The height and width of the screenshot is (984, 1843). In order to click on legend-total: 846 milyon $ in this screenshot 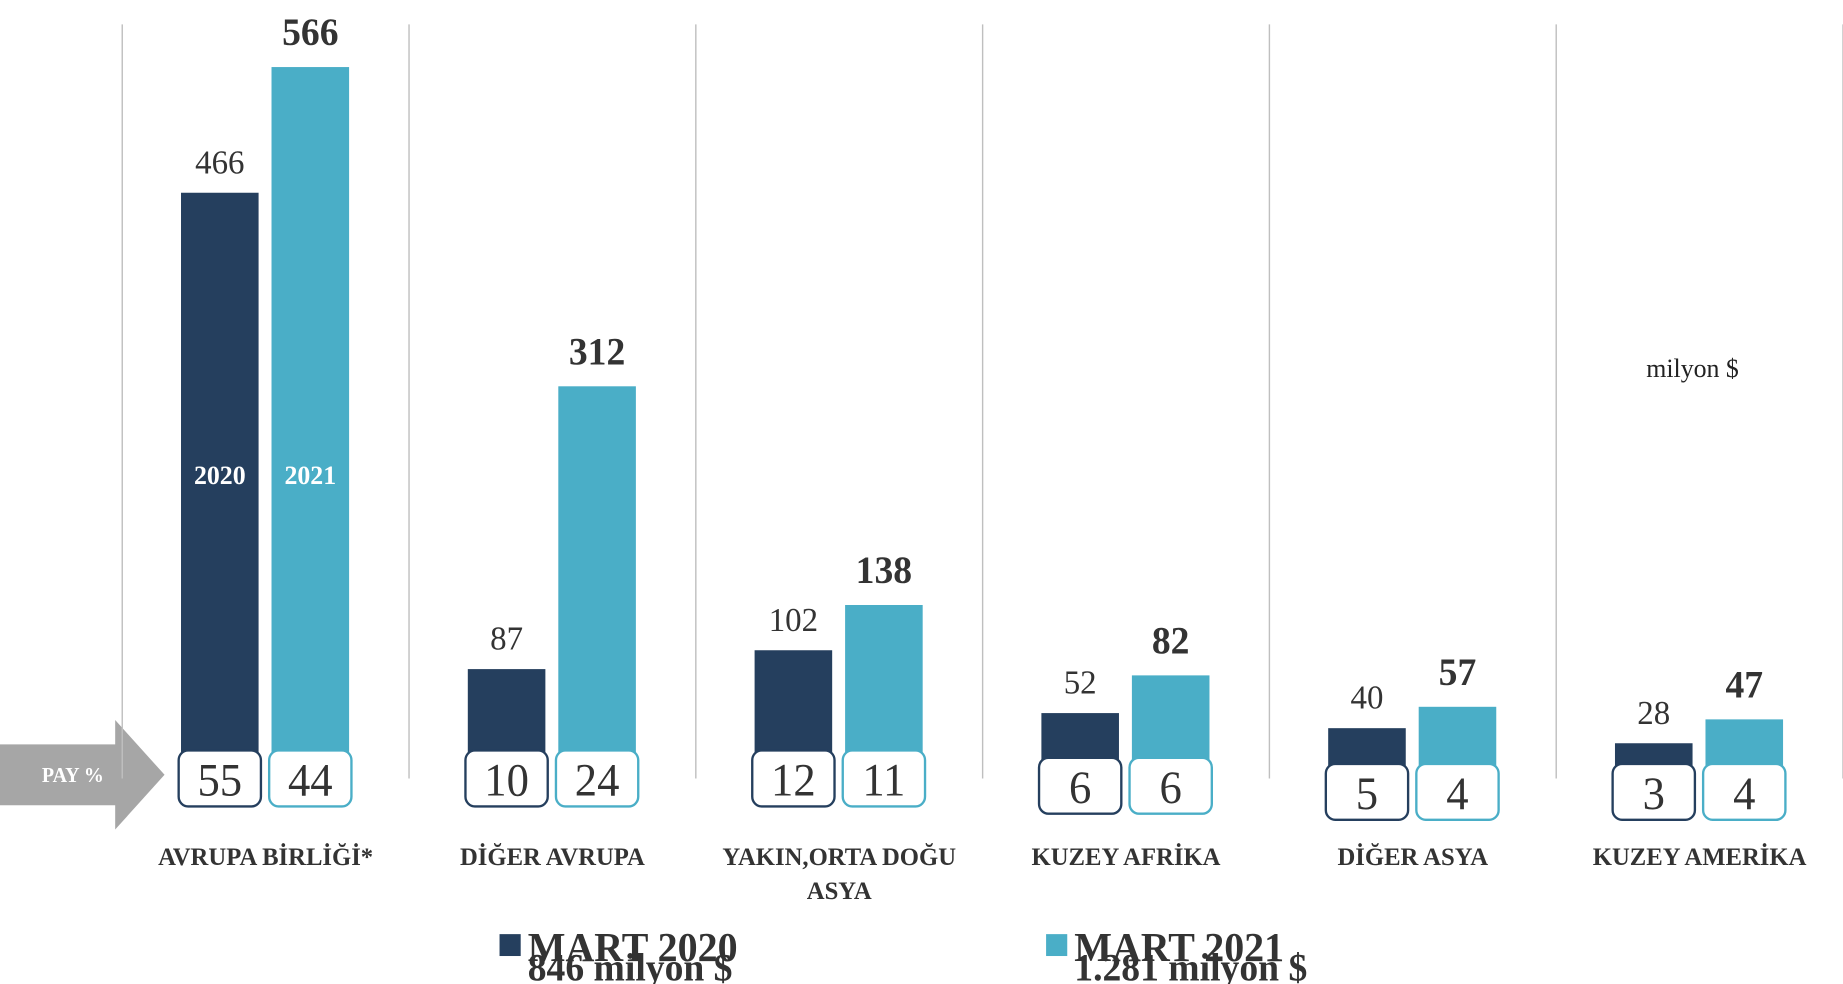, I will do `click(630, 965)`.